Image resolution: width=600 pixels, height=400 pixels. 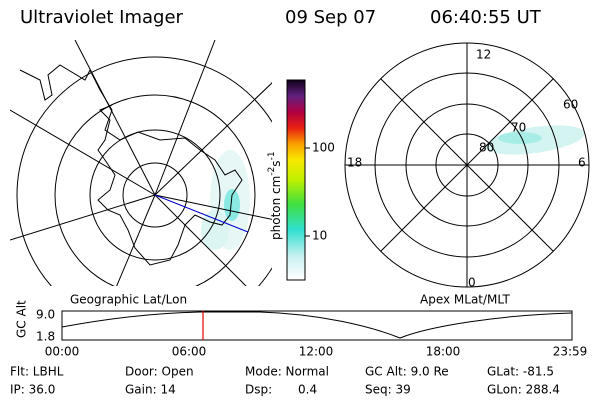 What do you see at coordinates (570, 352) in the screenshot?
I see `time-label: 23:59` at bounding box center [570, 352].